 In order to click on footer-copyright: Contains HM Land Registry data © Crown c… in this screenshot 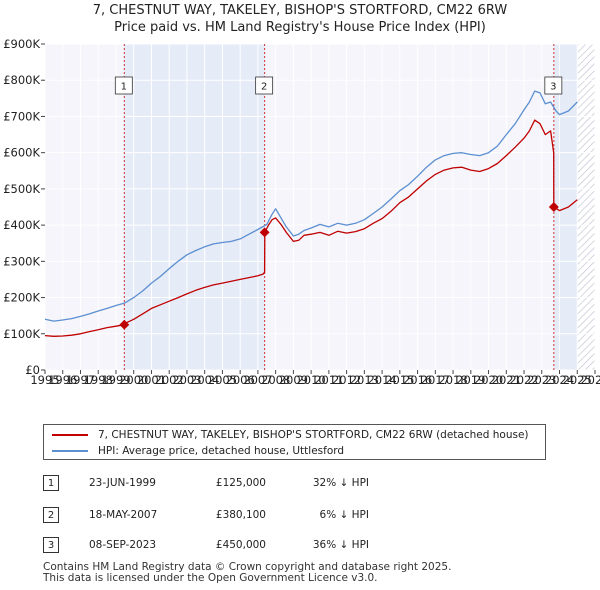, I will do `click(247, 567)`.